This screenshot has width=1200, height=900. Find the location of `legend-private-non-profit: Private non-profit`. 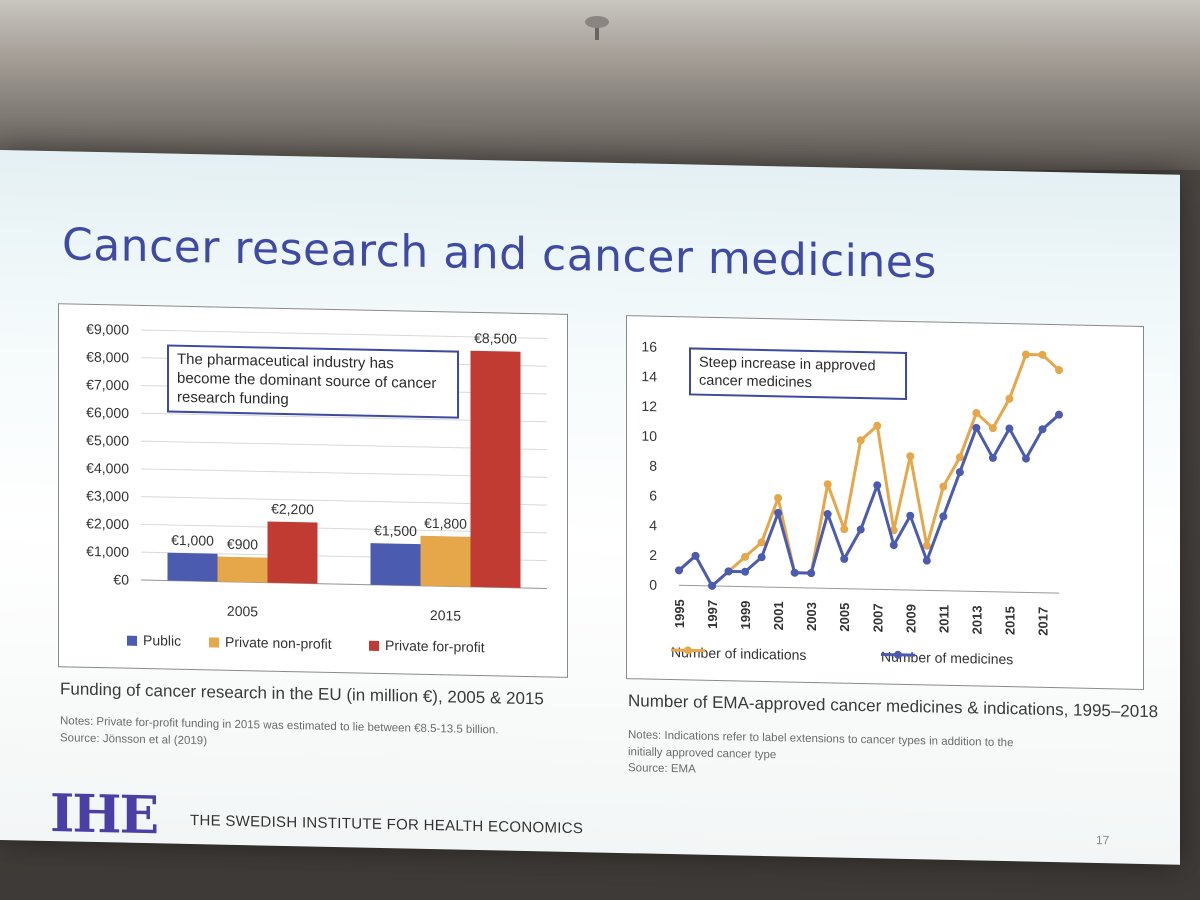

legend-private-non-profit: Private non-profit is located at coordinates (270, 642).